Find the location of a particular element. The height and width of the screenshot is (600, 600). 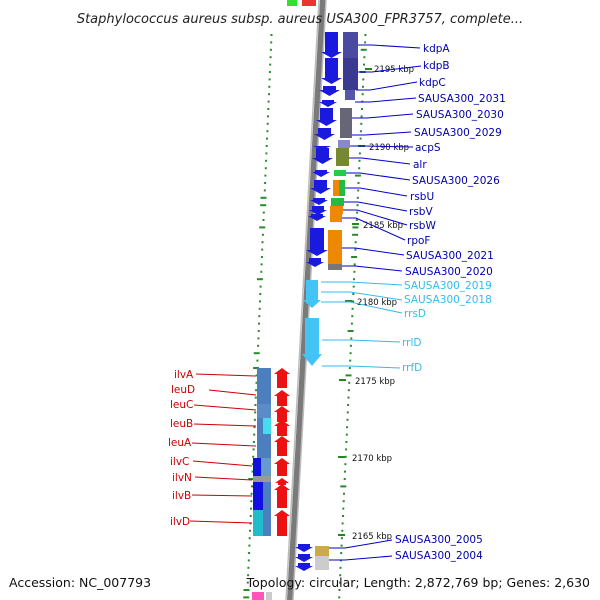

tick-label: 2175 kbp is located at coordinates (375, 382).